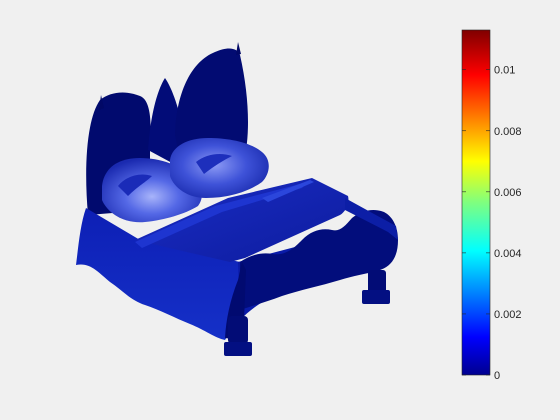 The height and width of the screenshot is (420, 560). What do you see at coordinates (288, 191) in the screenshot?
I see `sheet-ridge` at bounding box center [288, 191].